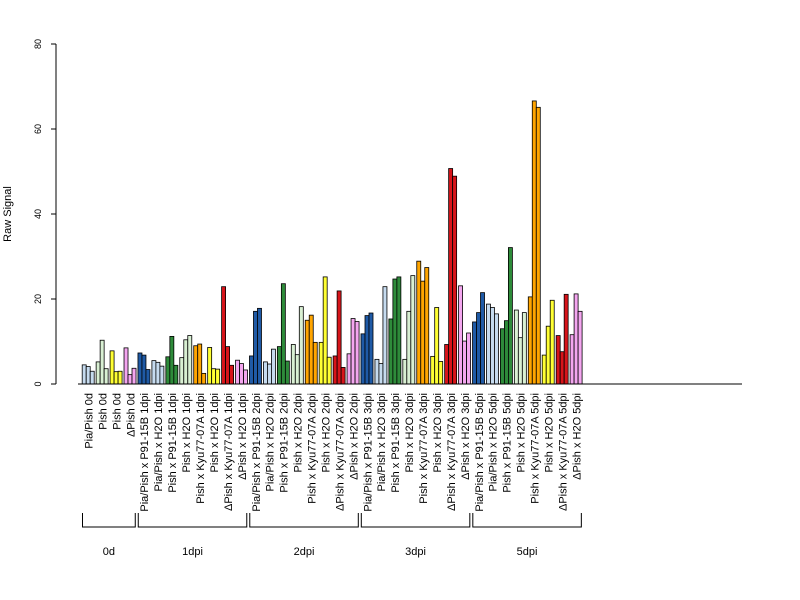  What do you see at coordinates (38, 129) in the screenshot?
I see `y-tick-label: 60` at bounding box center [38, 129].